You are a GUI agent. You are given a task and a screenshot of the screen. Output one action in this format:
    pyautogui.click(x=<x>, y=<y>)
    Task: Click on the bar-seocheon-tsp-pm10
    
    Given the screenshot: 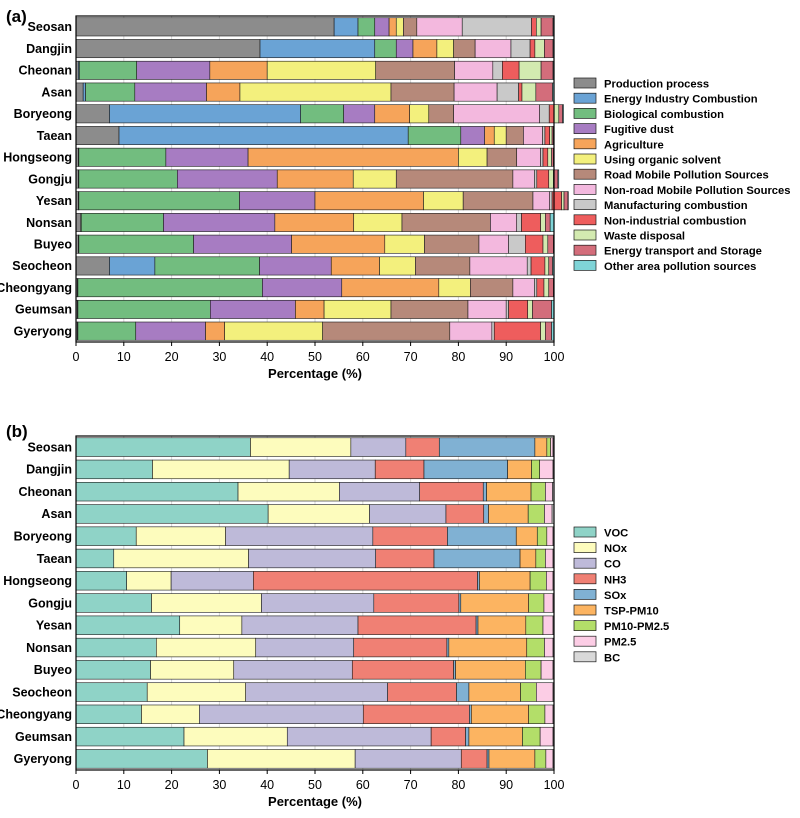 What is the action you would take?
    pyautogui.click(x=494, y=692)
    